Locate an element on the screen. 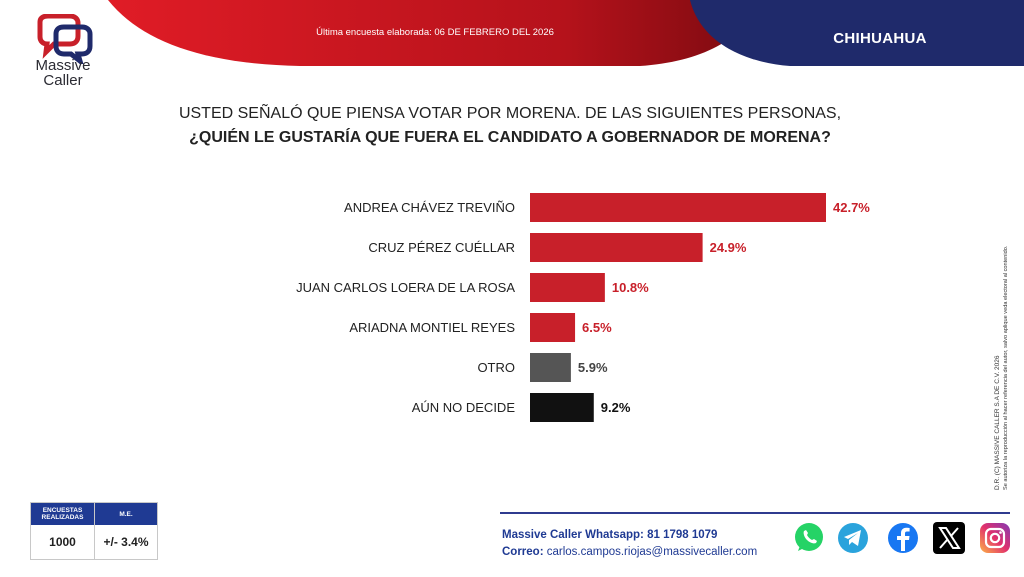 The height and width of the screenshot is (577, 1024). facebook-icon is located at coordinates (903, 538).